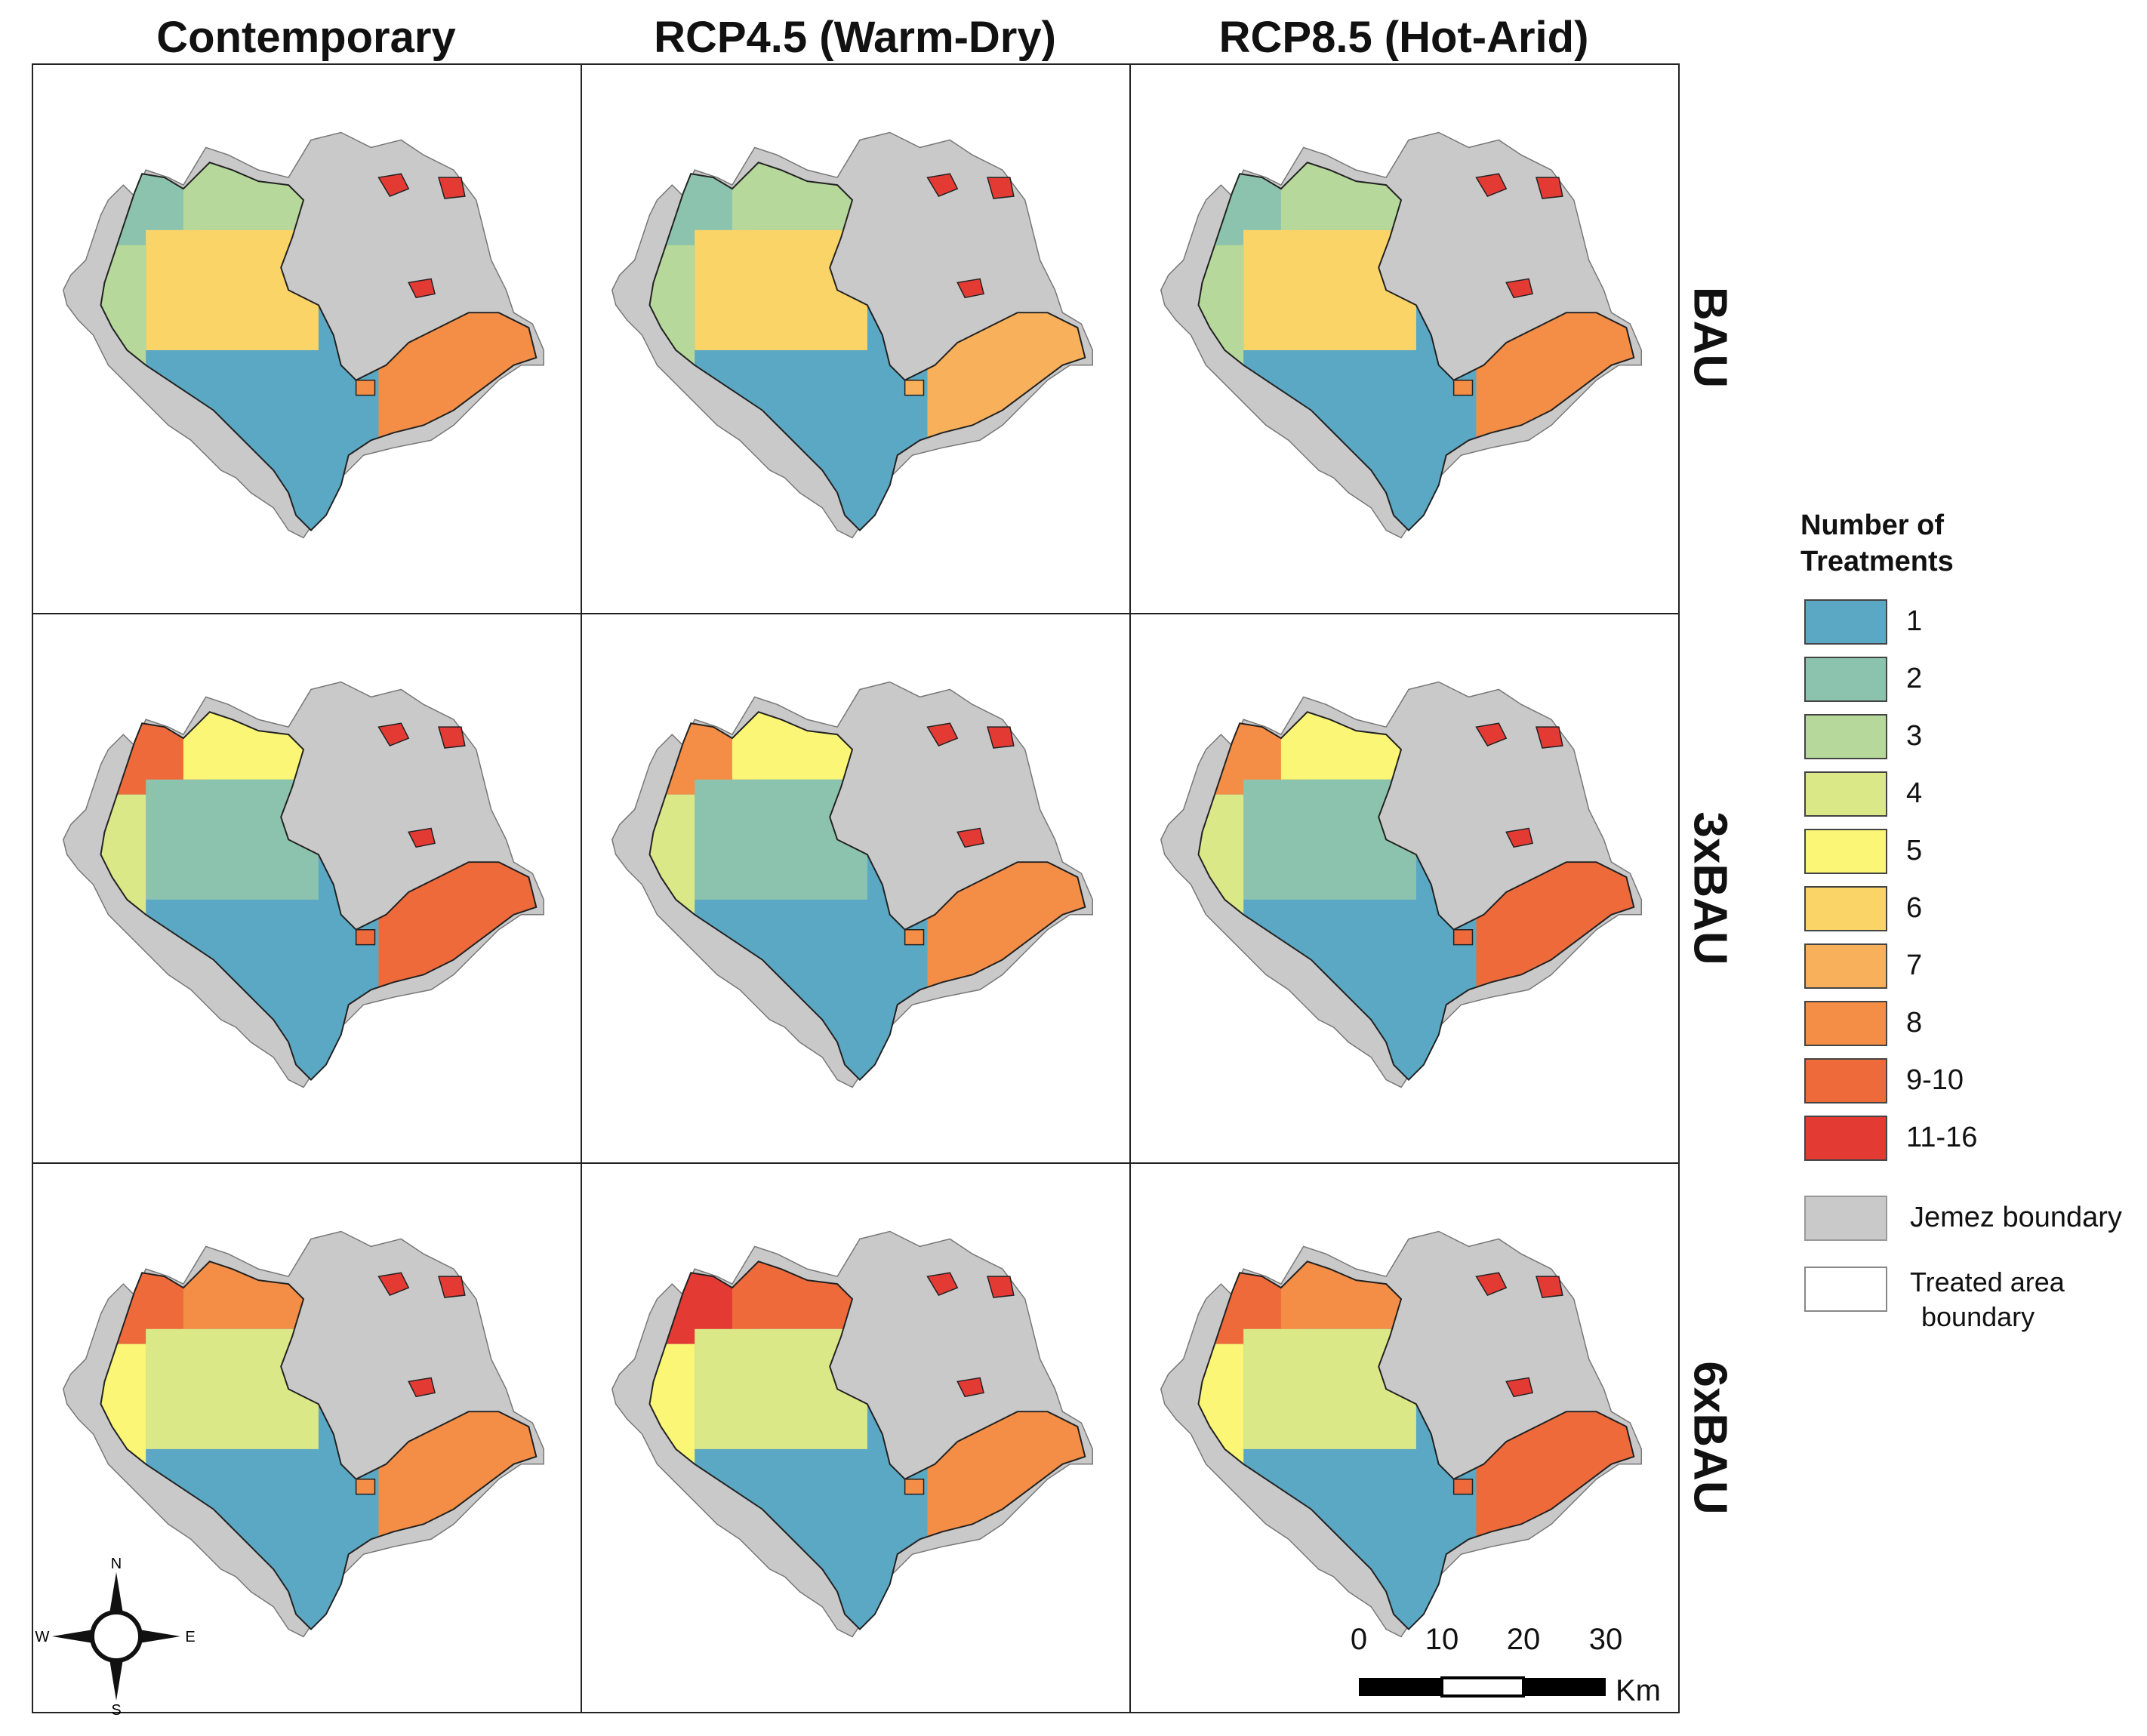 Image resolution: width=2147 pixels, height=1736 pixels. I want to click on legend-title-line1: Number of, so click(1872, 525).